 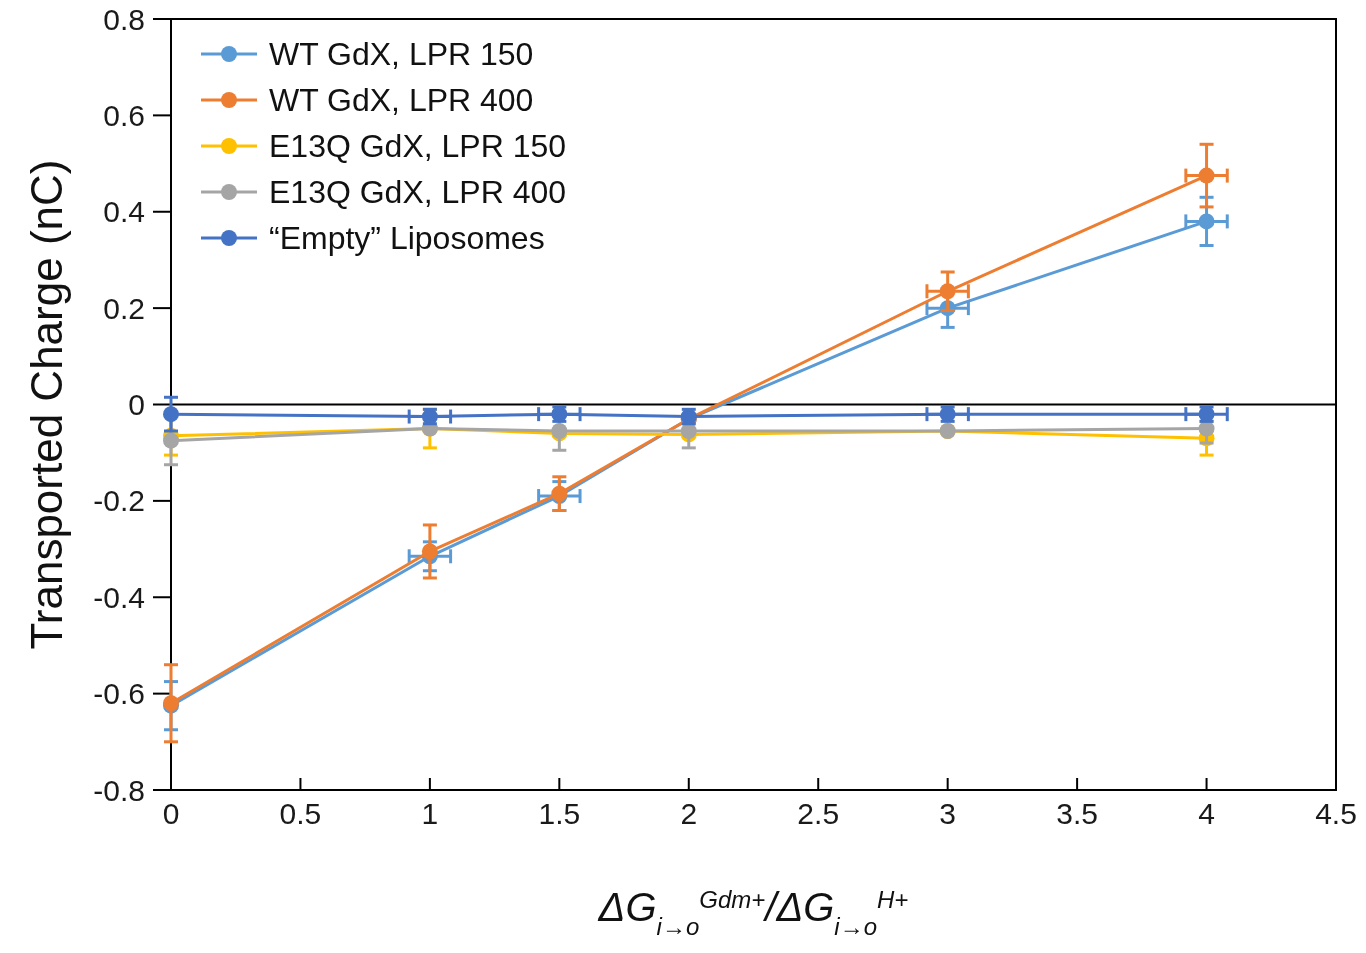 What do you see at coordinates (948, 813) in the screenshot?
I see `x-tick-label: 3` at bounding box center [948, 813].